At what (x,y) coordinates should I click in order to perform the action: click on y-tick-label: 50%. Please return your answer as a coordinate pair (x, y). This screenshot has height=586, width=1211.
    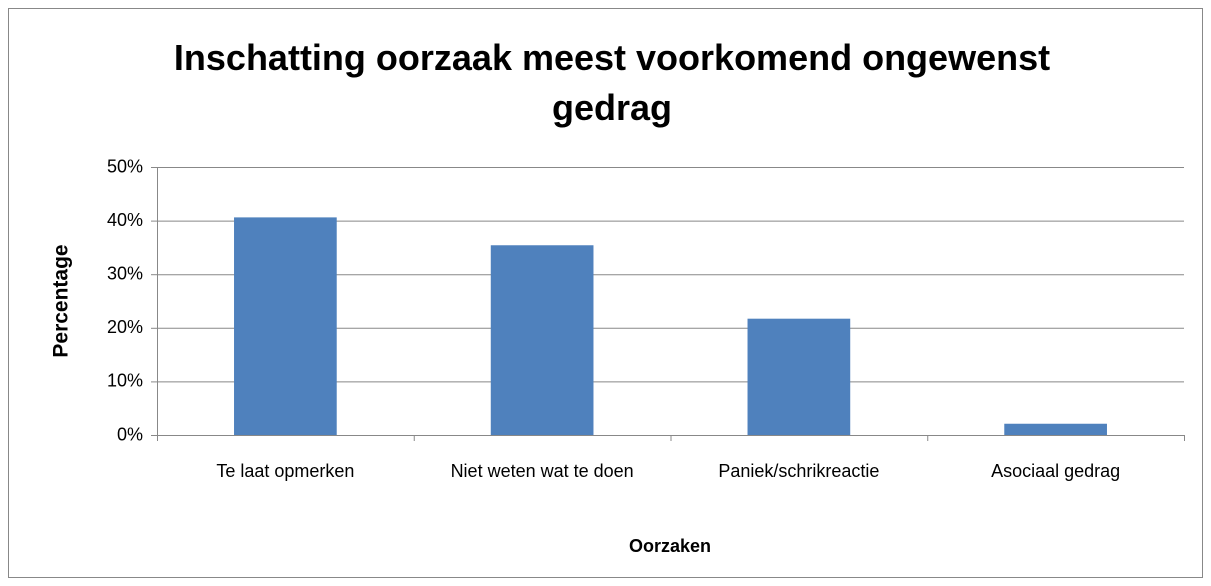
    Looking at the image, I should click on (125, 166).